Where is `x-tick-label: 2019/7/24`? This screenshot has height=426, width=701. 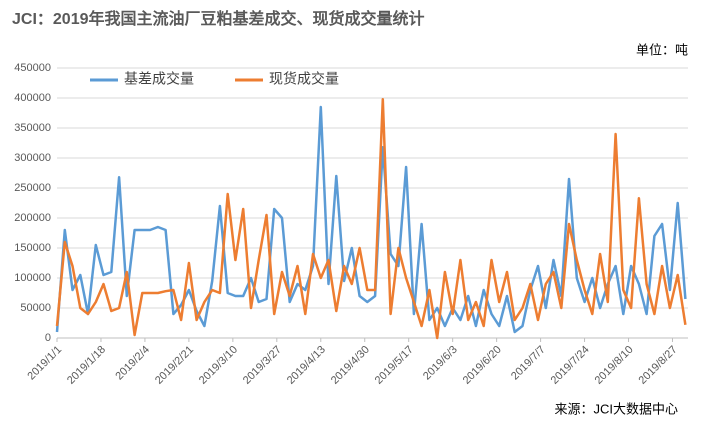 x-tick-label: 2019/7/24 is located at coordinates (570, 365).